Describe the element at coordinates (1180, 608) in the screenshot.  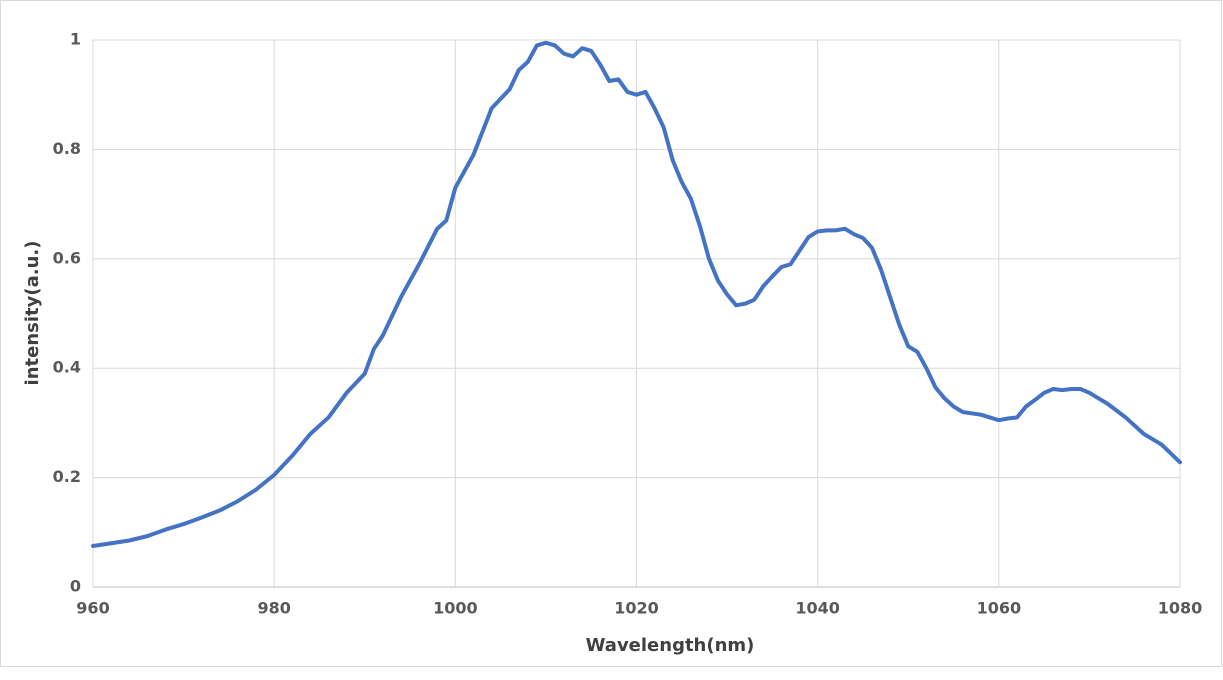
I see `x-tick-label: 1080` at that location.